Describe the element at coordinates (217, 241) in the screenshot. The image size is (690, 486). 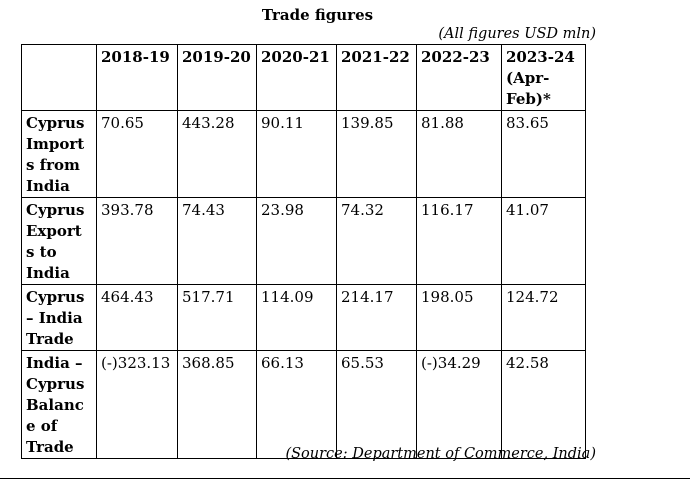
I see `table-cell: 74.43` at that location.